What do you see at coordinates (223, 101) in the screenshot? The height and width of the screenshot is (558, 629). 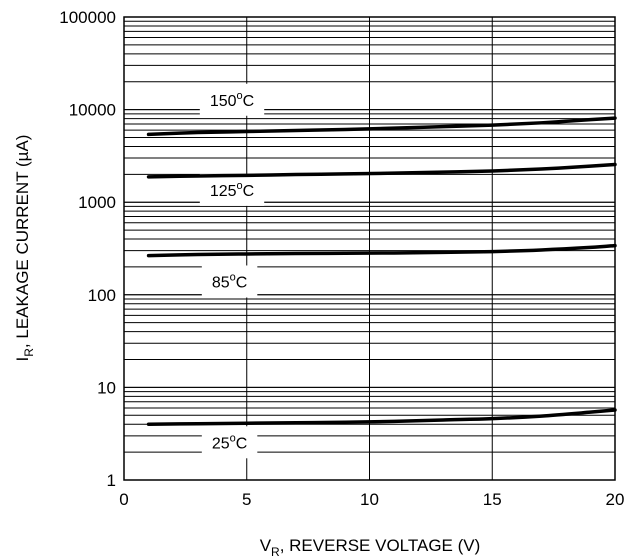 I see `curve-label-value: 150` at bounding box center [223, 101].